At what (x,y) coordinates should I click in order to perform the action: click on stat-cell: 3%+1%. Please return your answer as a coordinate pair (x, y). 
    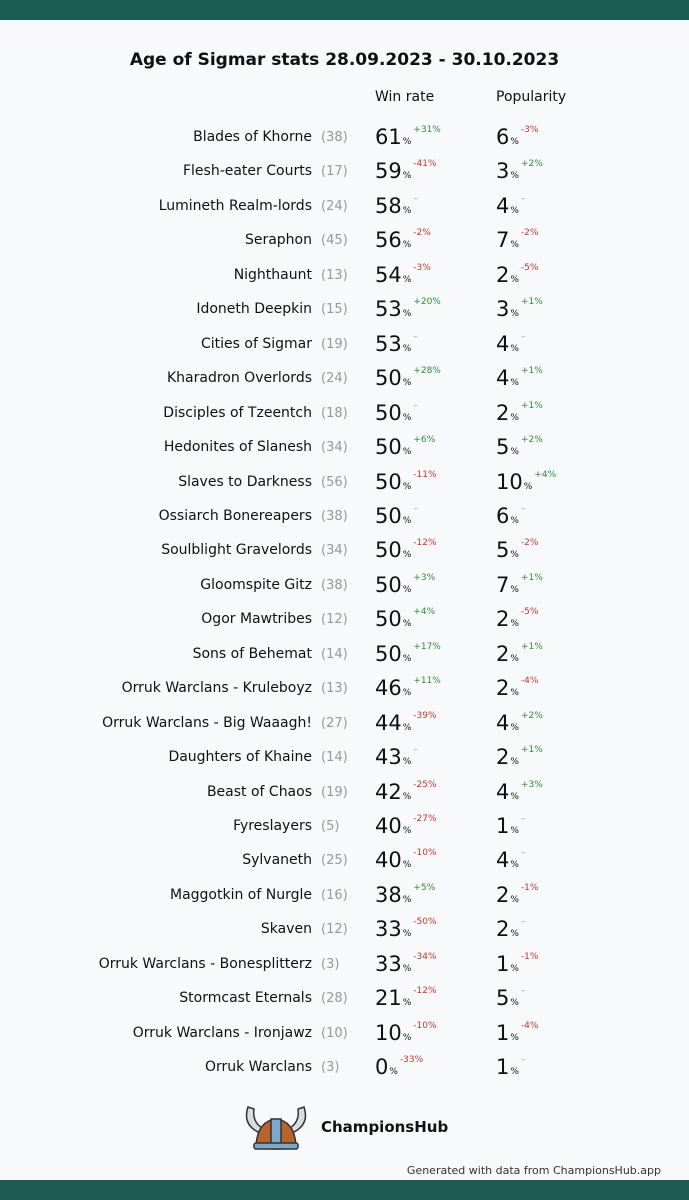
    Looking at the image, I should click on (519, 309).